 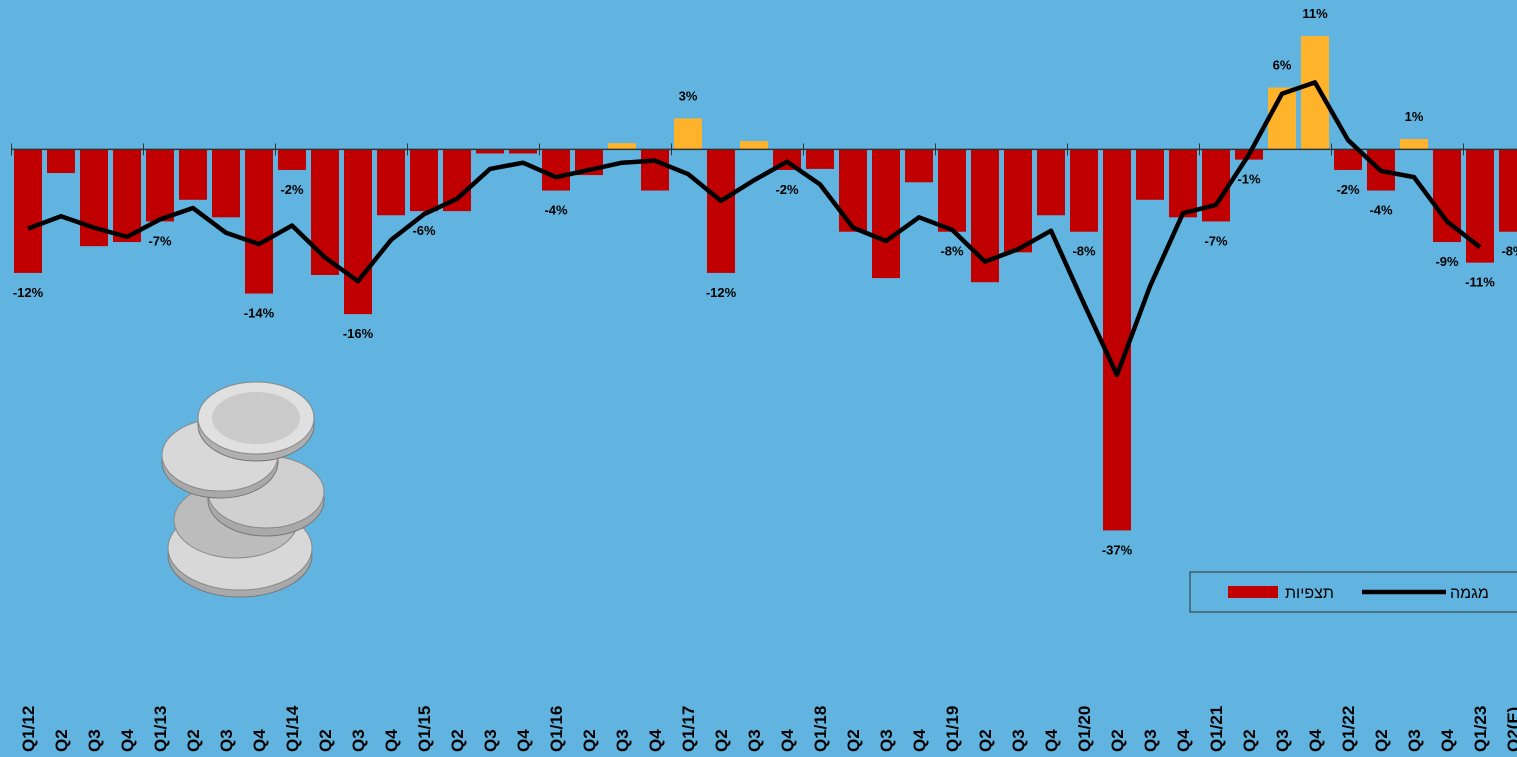 What do you see at coordinates (160, 729) in the screenshot?
I see `x-tick-label: Q1/13` at bounding box center [160, 729].